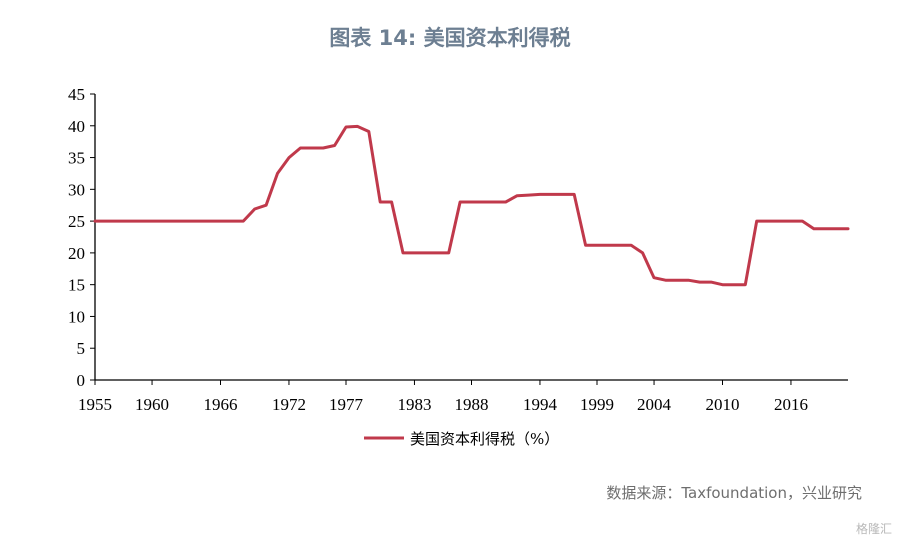 Image resolution: width=900 pixels, height=543 pixels. What do you see at coordinates (540, 404) in the screenshot?
I see `x-tick-label: 1994` at bounding box center [540, 404].